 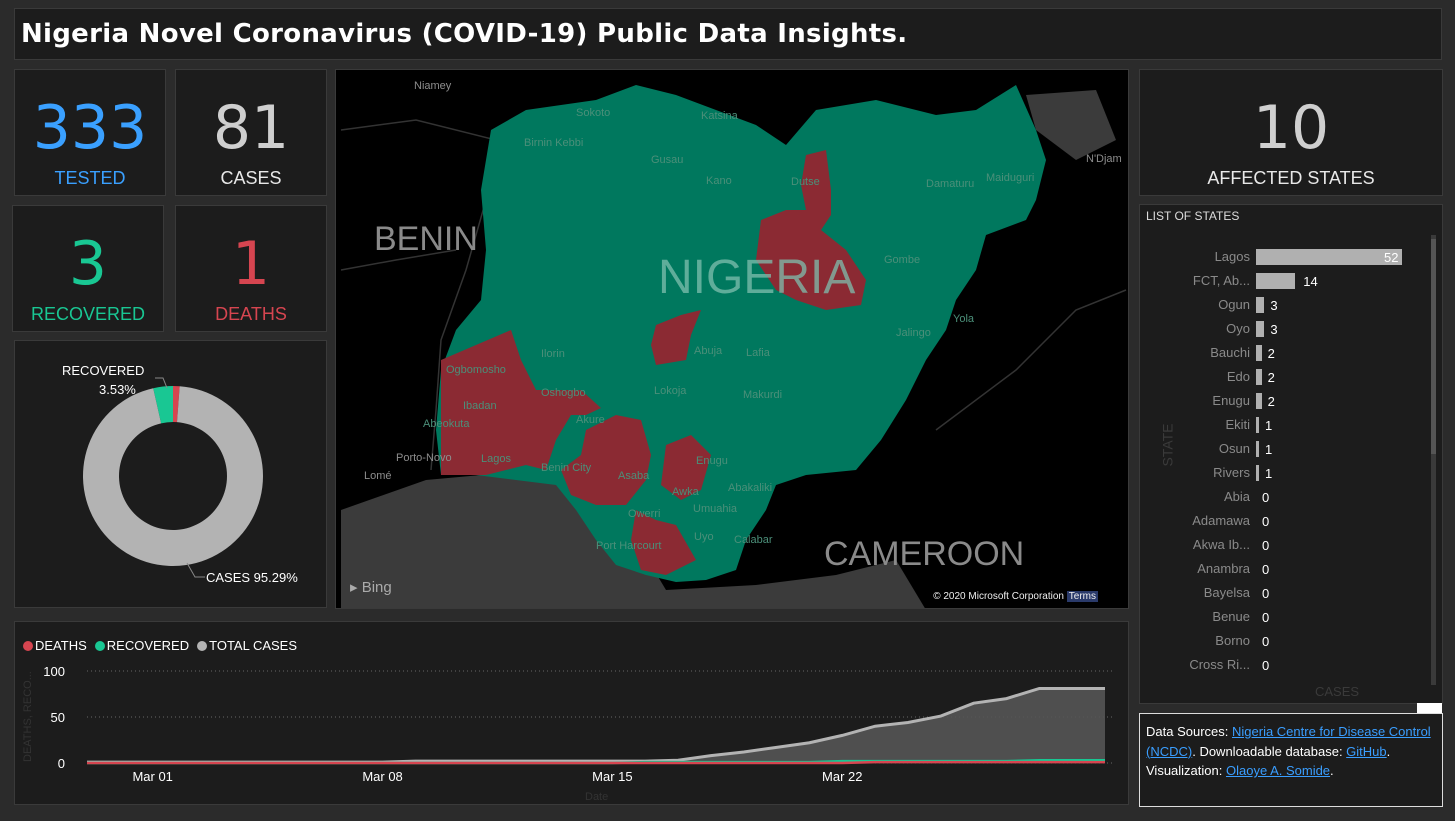 I want to click on sources-text: Data Sources:, so click(x=1189, y=731).